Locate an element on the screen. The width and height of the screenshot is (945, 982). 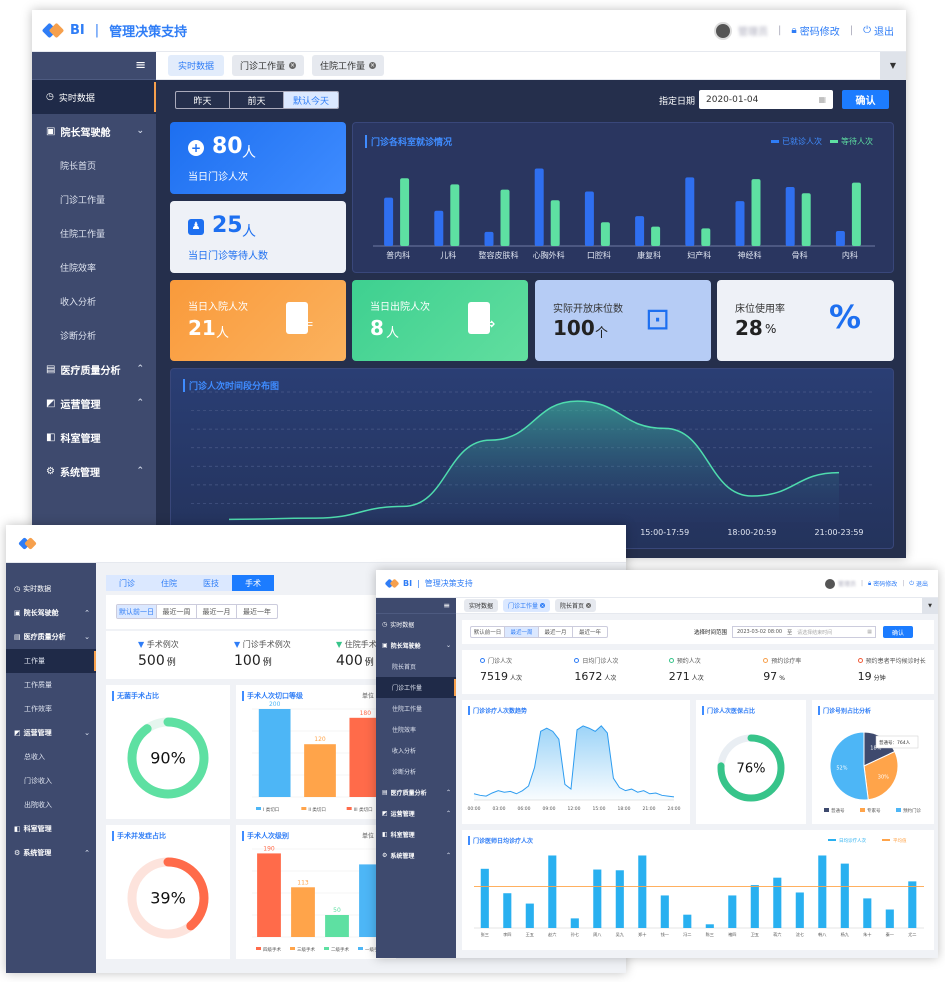
tab-outpatient: 门诊 is located at coordinates (127, 583).